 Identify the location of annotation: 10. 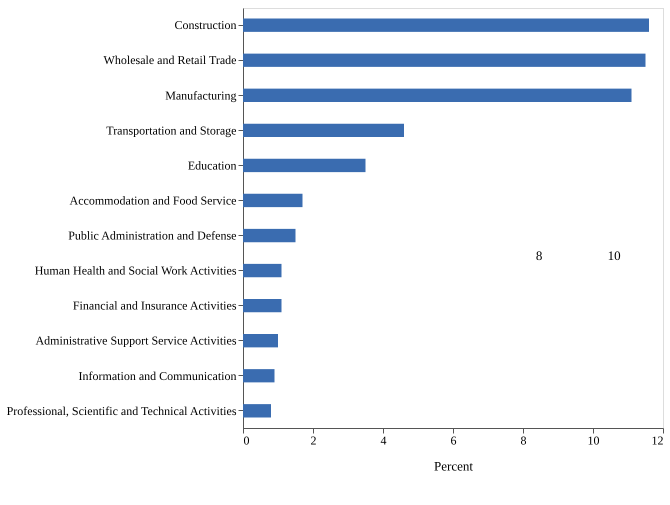
(614, 255).